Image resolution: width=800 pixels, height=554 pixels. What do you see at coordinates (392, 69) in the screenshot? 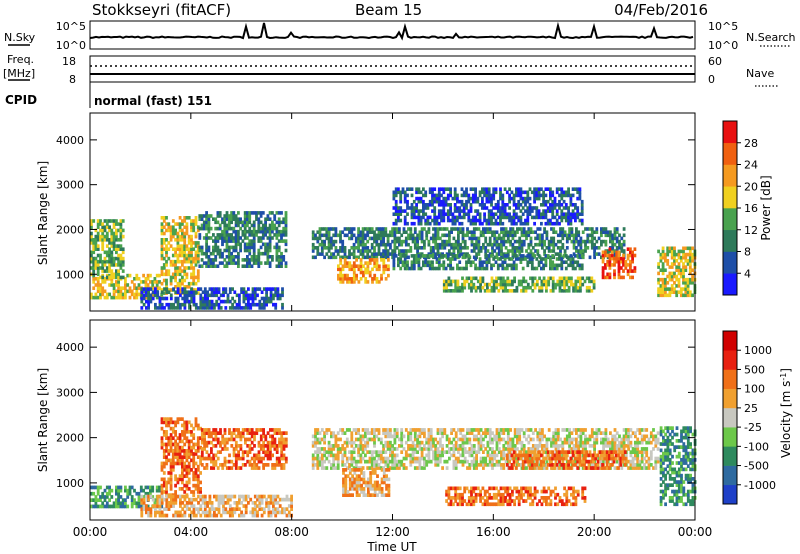
I see `freq-panel-frame` at bounding box center [392, 69].